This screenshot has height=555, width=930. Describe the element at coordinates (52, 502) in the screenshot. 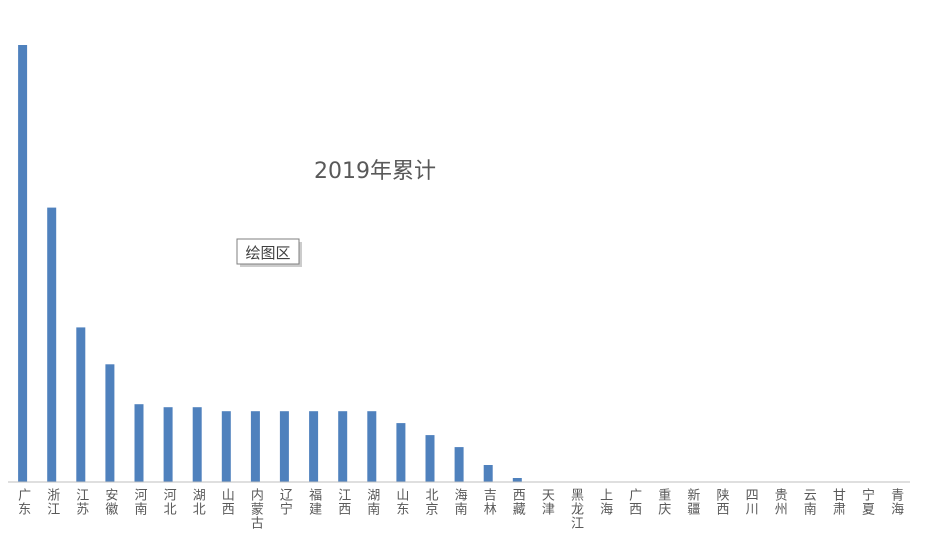

I see `x-tick-label-2: 浙江` at that location.